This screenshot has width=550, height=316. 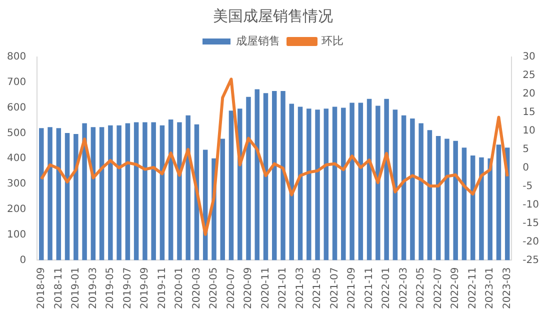 What do you see at coordinates (196, 288) in the screenshot?
I see `x-tick-label: 2020-03` at bounding box center [196, 288].